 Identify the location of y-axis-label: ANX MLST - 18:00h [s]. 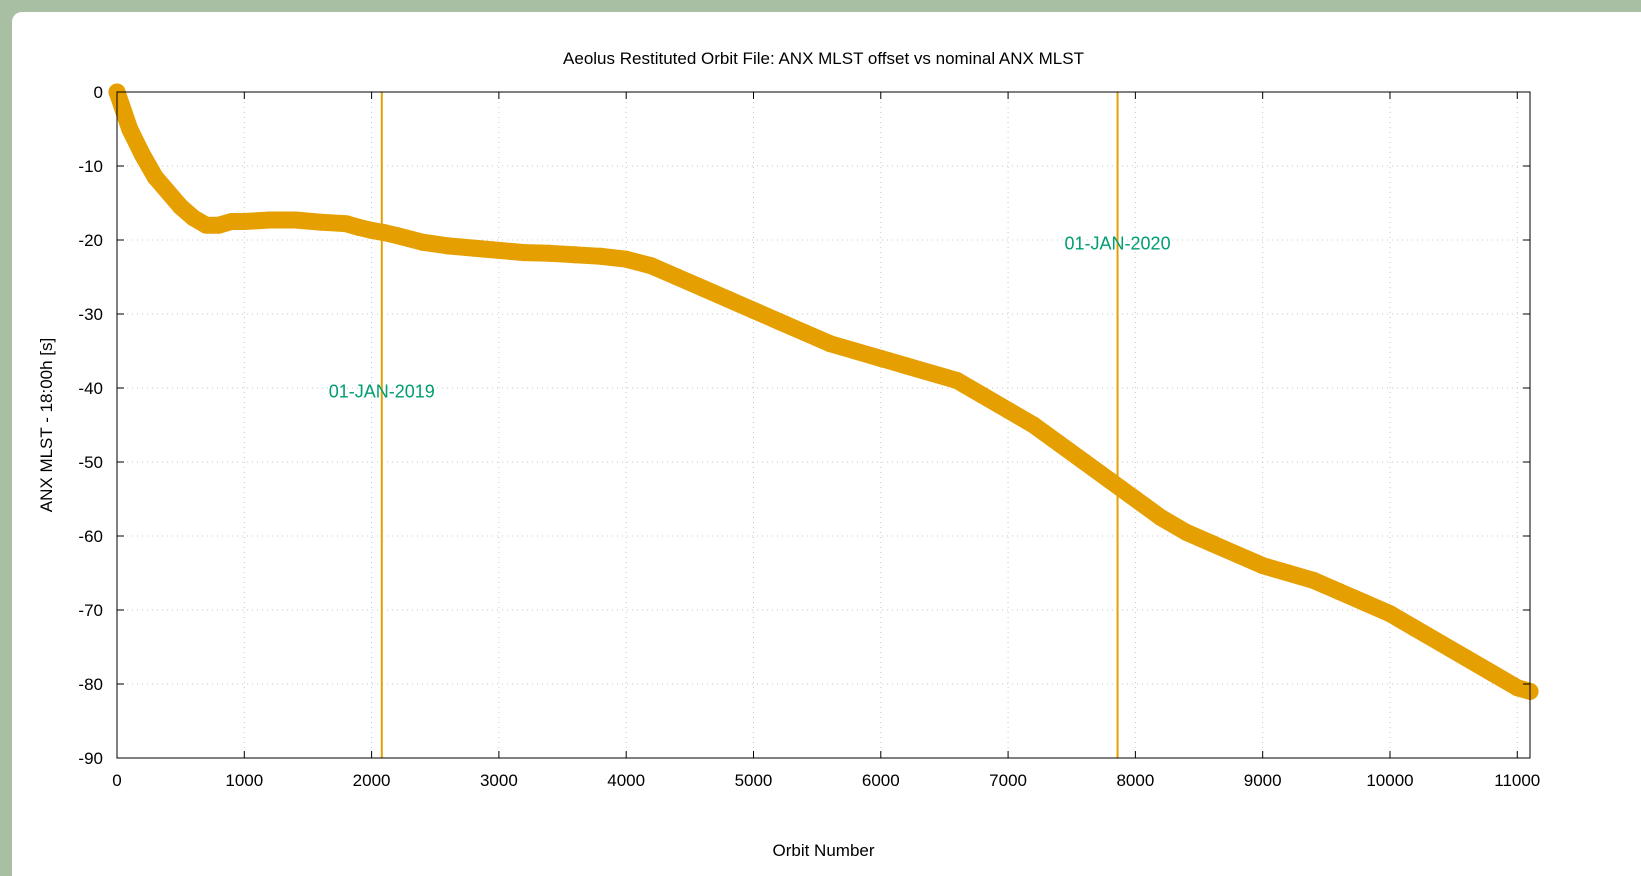
(46, 425).